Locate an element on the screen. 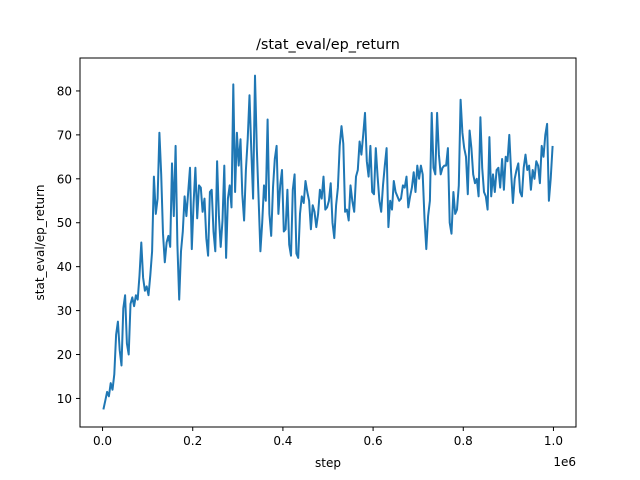  y-tick-label: 10 is located at coordinates (64, 399).